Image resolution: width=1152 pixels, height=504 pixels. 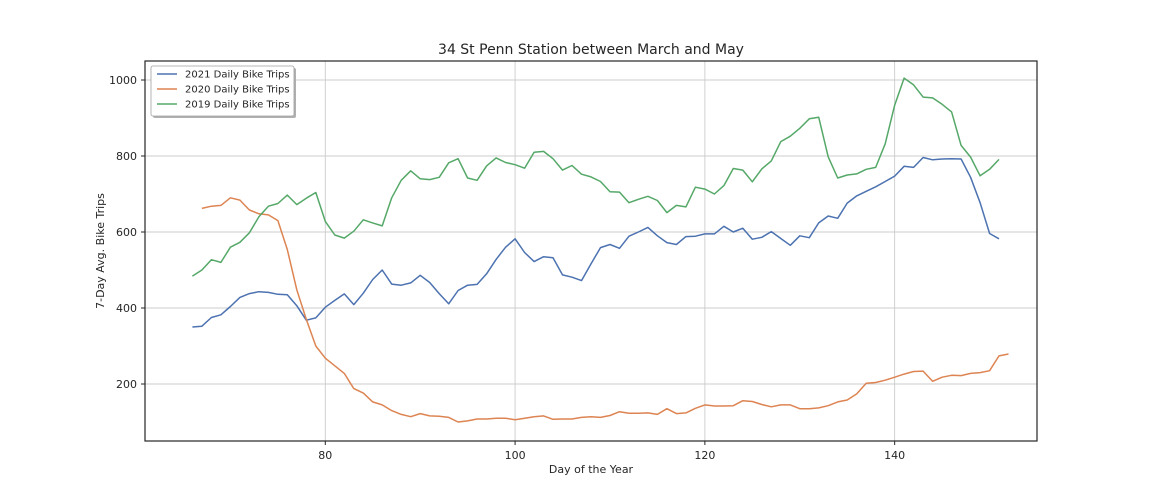 I want to click on x-axis-label: Day of the Year, so click(x=591, y=469).